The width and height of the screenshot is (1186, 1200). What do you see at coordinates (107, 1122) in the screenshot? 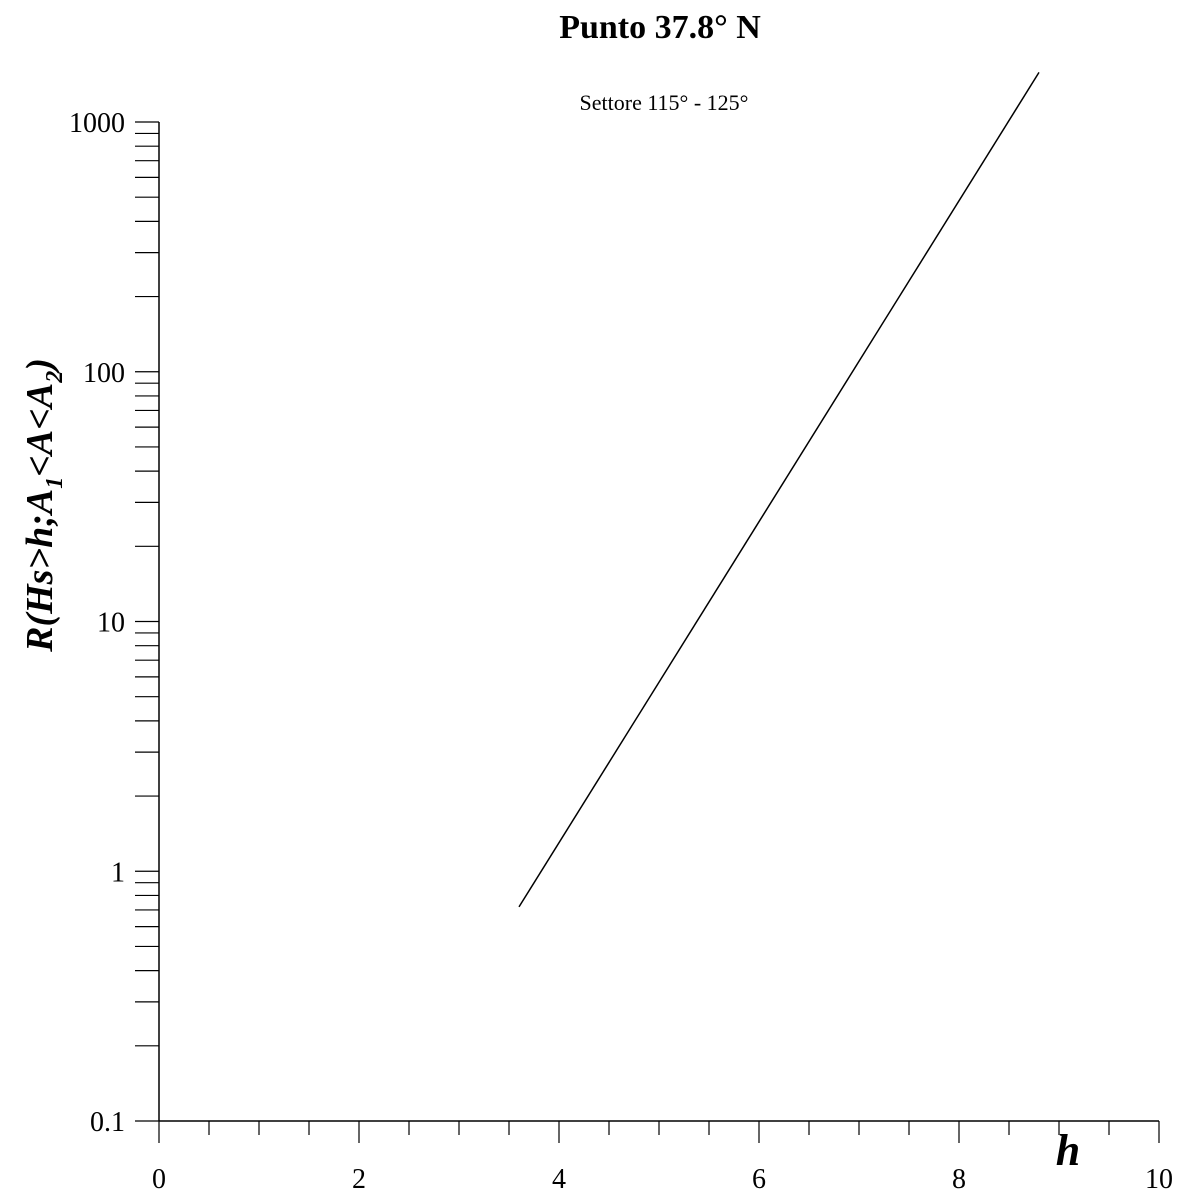
I see `y-tick-label: 0.1` at bounding box center [107, 1122].